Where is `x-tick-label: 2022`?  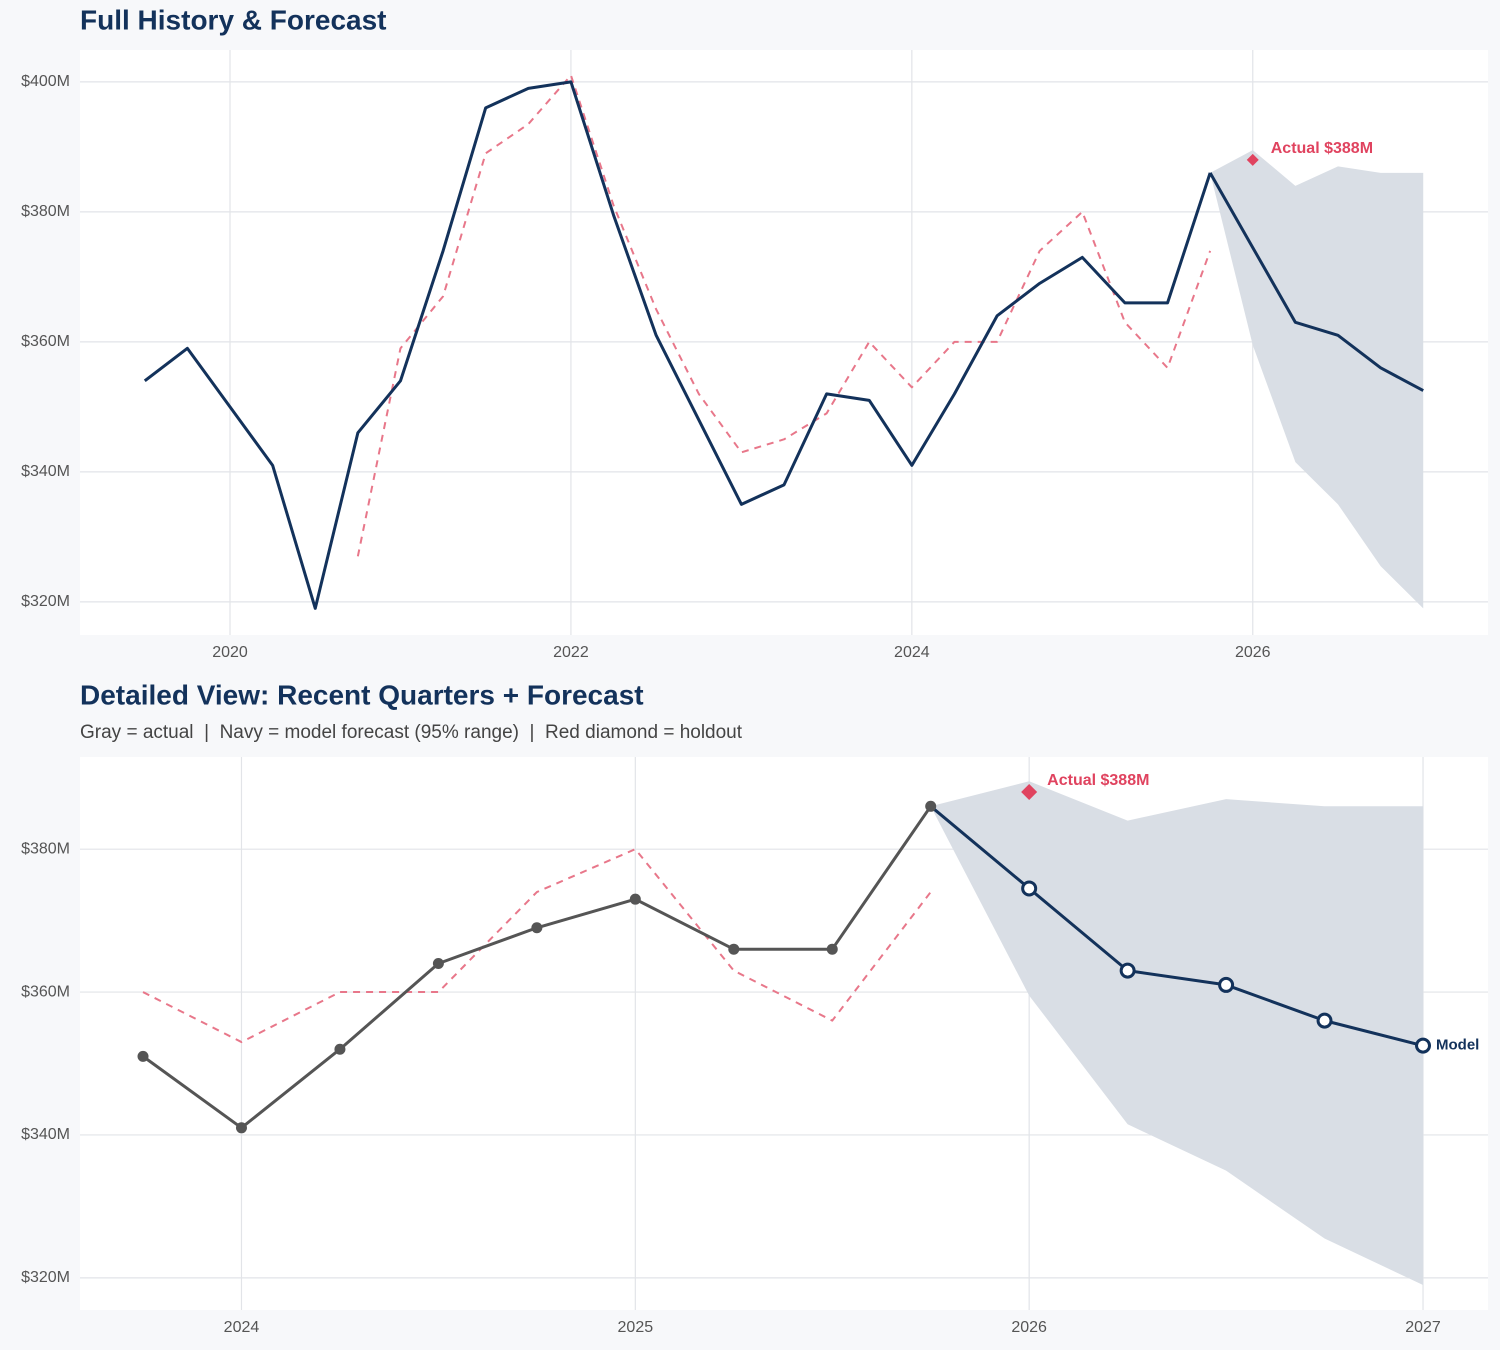 x-tick-label: 2022 is located at coordinates (571, 652).